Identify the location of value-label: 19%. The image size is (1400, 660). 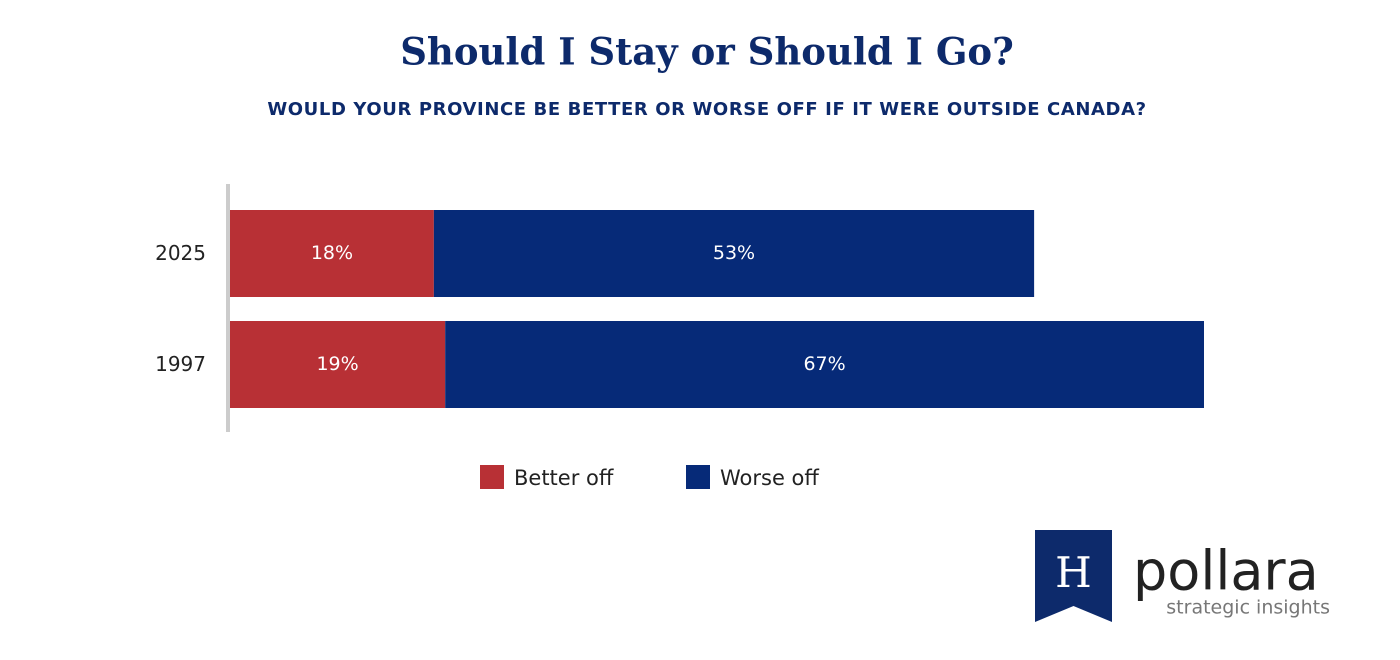
(337, 364).